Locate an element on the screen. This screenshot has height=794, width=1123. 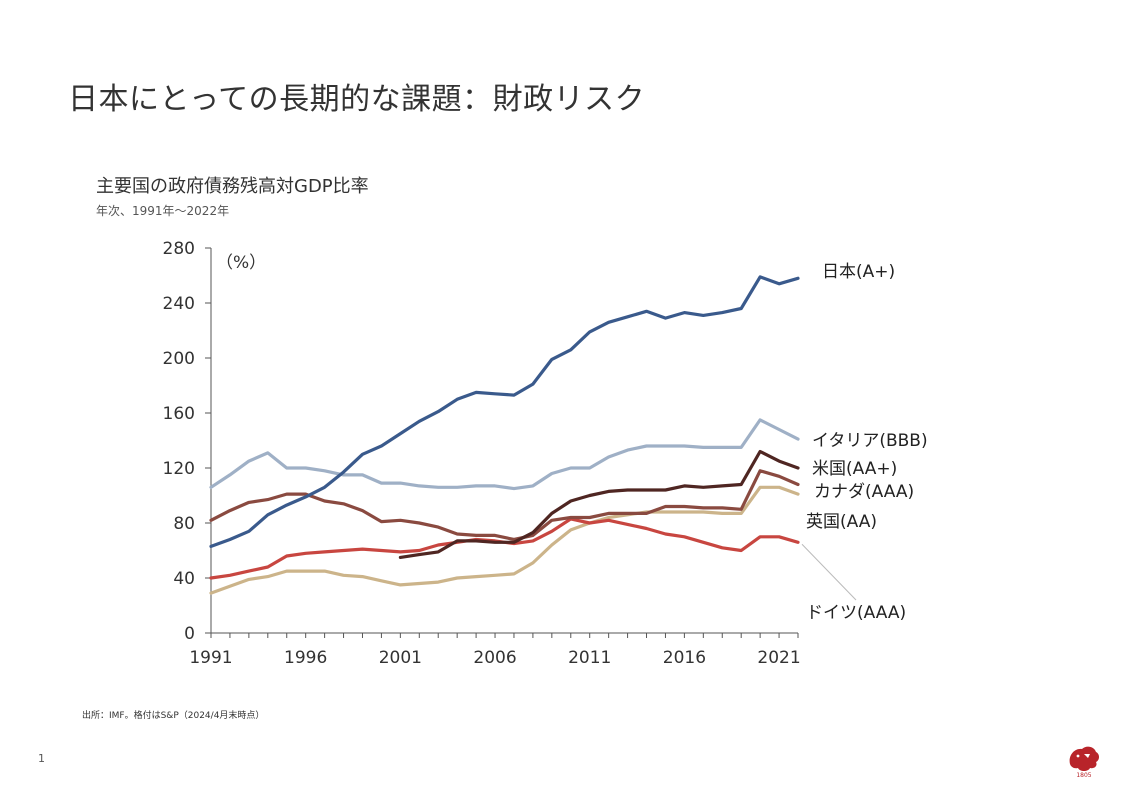
series-line-germany is located at coordinates (504, 548).